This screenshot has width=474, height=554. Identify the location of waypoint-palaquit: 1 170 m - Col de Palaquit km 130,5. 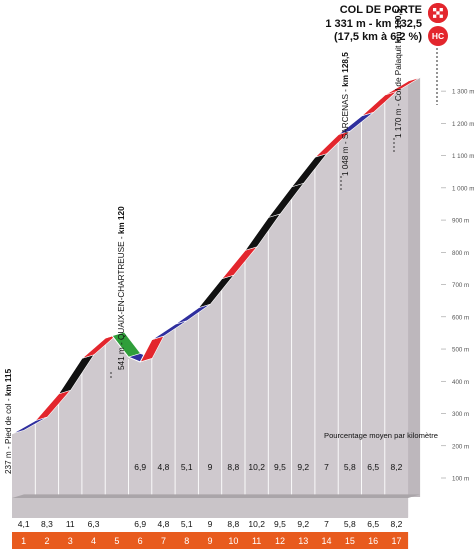
(398, 73).